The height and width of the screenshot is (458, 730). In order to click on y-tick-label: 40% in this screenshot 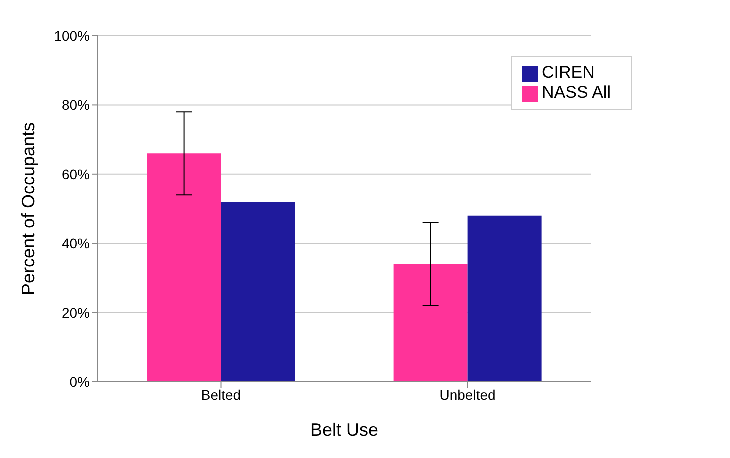, I will do `click(76, 244)`.